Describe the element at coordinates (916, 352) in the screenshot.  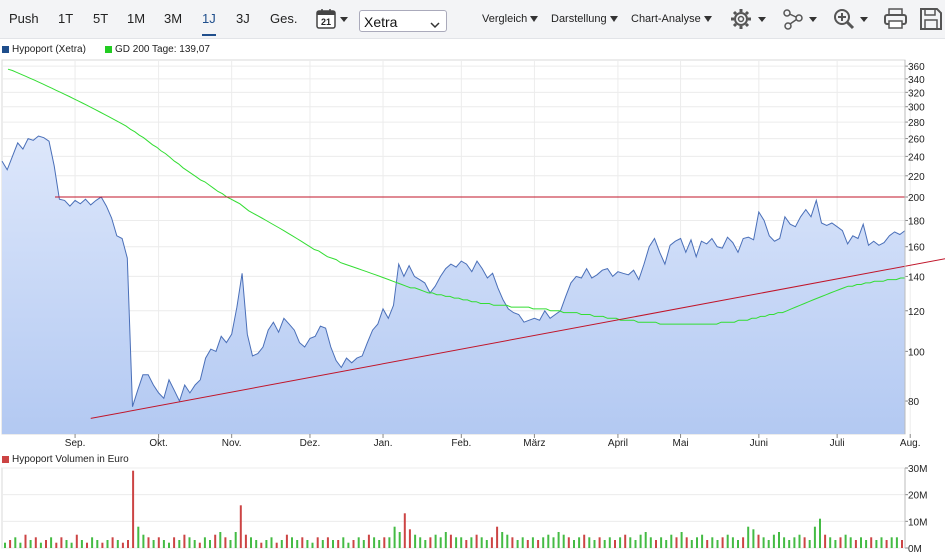
I see `price-tick-label: 100` at that location.